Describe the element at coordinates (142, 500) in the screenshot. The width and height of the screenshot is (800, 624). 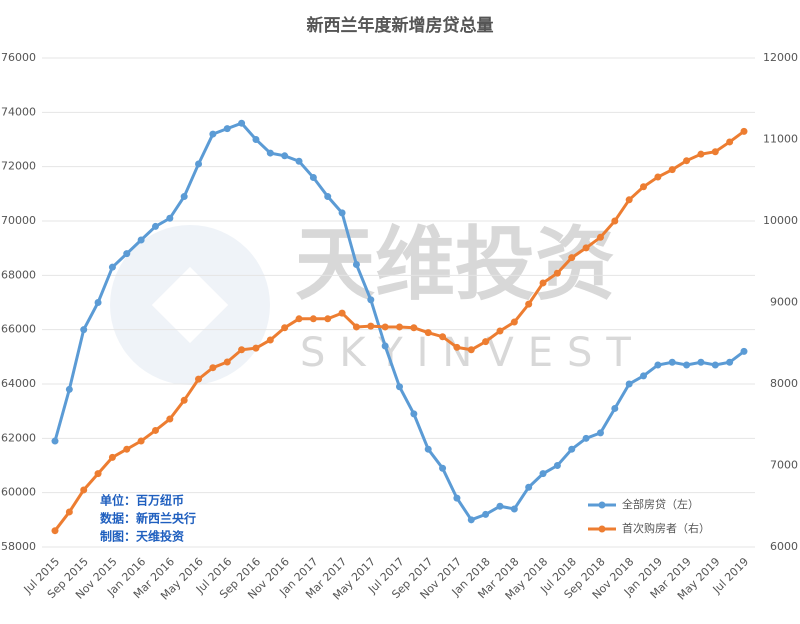
I see `annotation: 单位：百万纽币` at that location.